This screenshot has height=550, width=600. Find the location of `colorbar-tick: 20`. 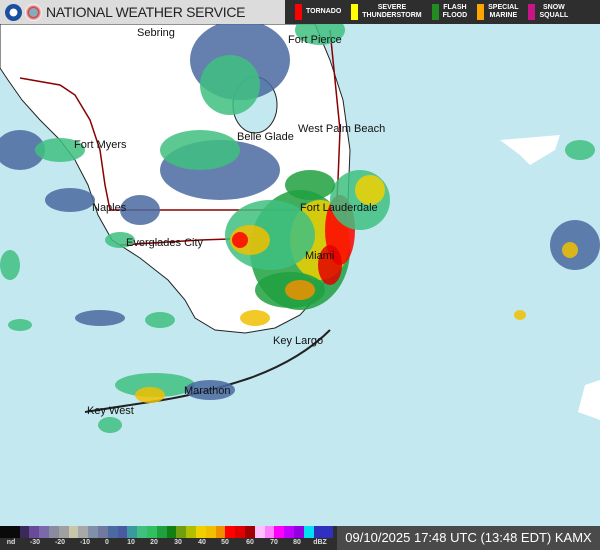

colorbar-tick: 20 is located at coordinates (154, 542).